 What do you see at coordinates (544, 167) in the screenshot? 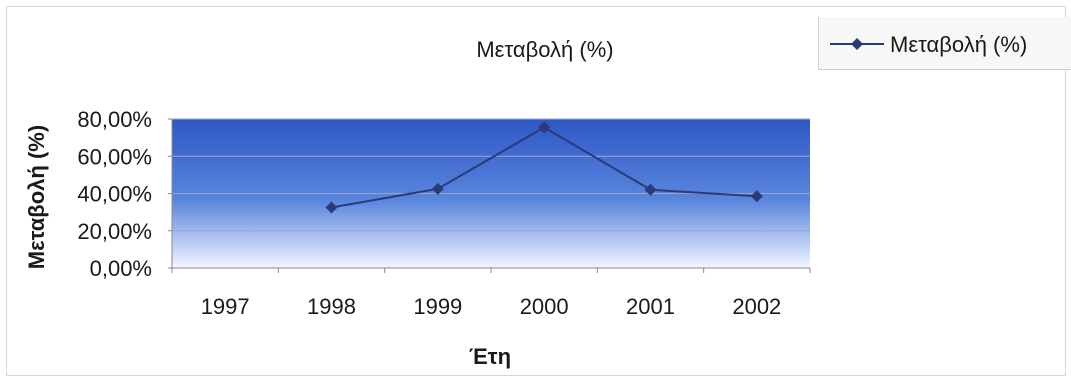
I see `series-line-group` at bounding box center [544, 167].